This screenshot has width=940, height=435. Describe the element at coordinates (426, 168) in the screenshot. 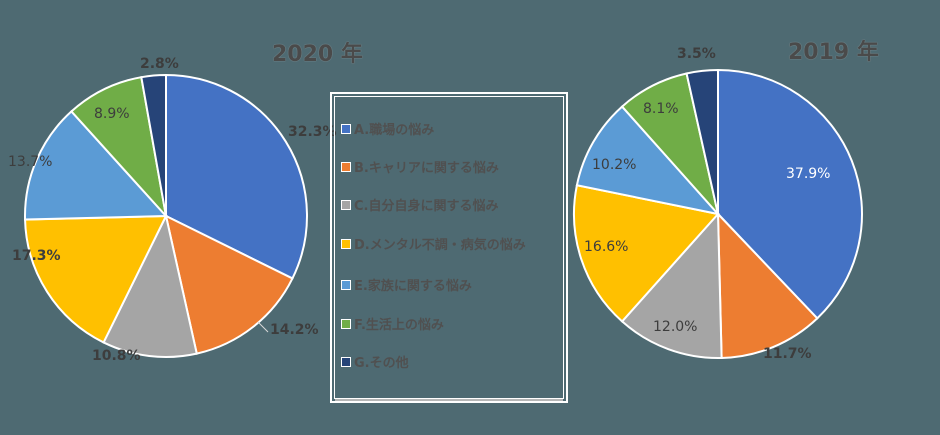

I see `legend-label: B.キャリアに関する悩み` at that location.